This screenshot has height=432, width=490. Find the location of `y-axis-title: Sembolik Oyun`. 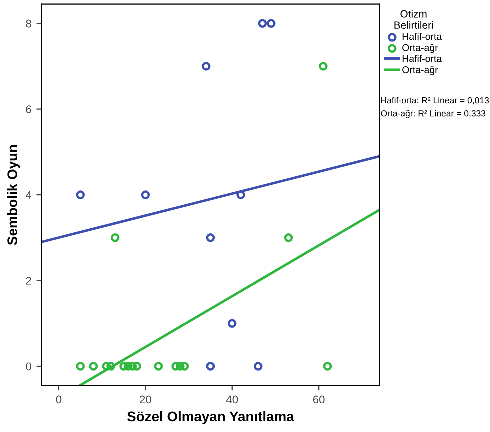

y-axis-title: Sembolik Oyun is located at coordinates (13, 195).